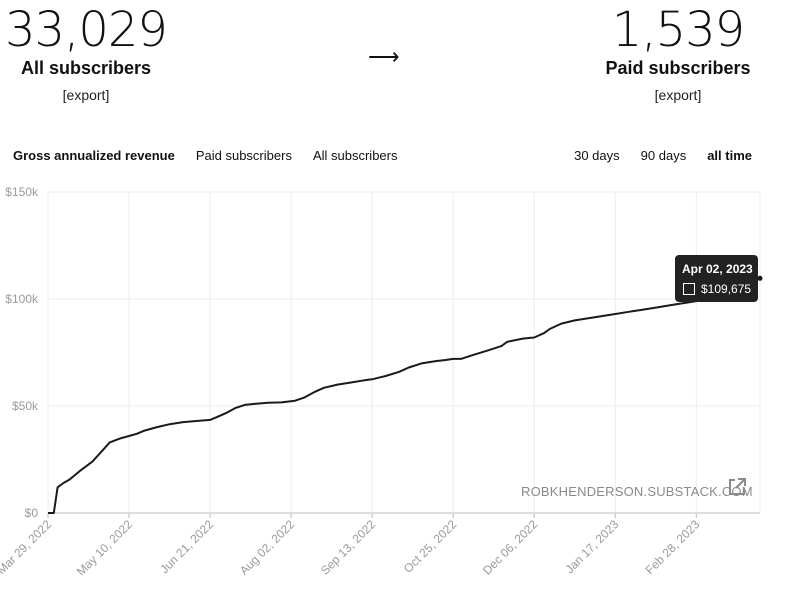 The width and height of the screenshot is (802, 600). What do you see at coordinates (105, 548) in the screenshot?
I see `x-tick-label: May 10, 2022` at bounding box center [105, 548].